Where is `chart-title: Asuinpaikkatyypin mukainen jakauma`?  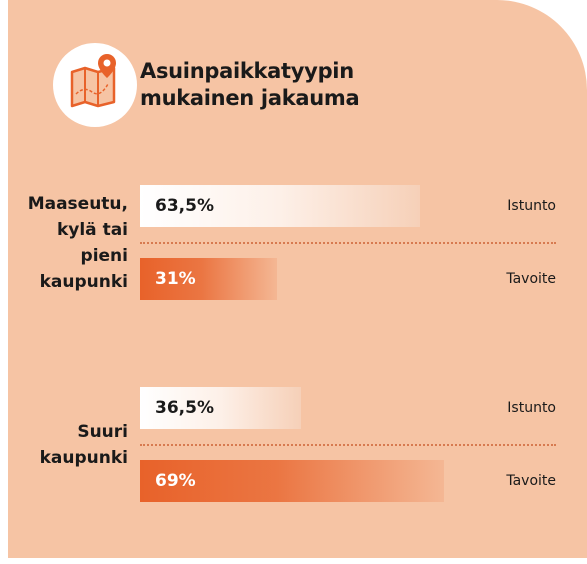 chart-title: Asuinpaikkatyypin mukainen jakauma is located at coordinates (250, 84).